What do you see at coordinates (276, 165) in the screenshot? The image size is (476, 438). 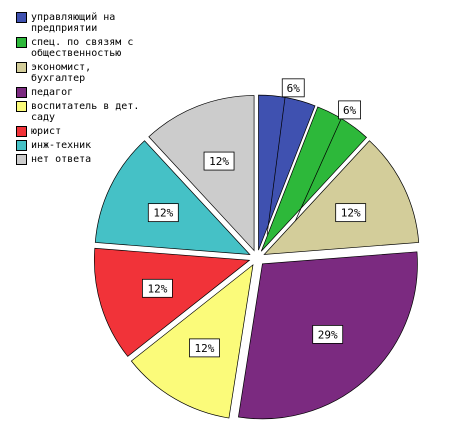 I see `leader-line` at bounding box center [276, 165].